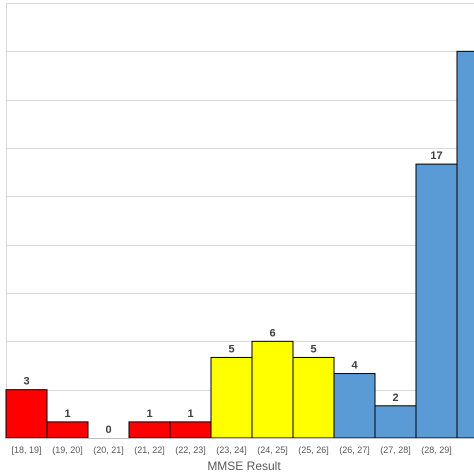 Image resolution: width=474 pixels, height=474 pixels. Describe the element at coordinates (26, 450) in the screenshot. I see `x-tick-label-1: [18, 19]` at that location.